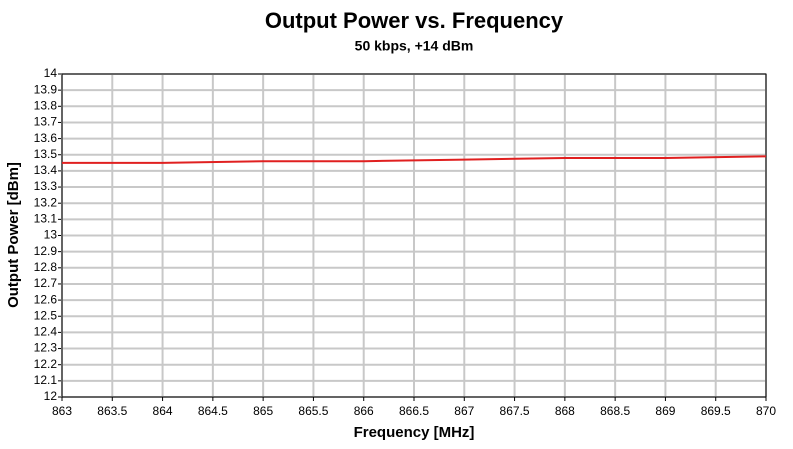 The width and height of the screenshot is (793, 449). Describe the element at coordinates (46, 364) in the screenshot. I see `y-tick-label: 12.2` at that location.